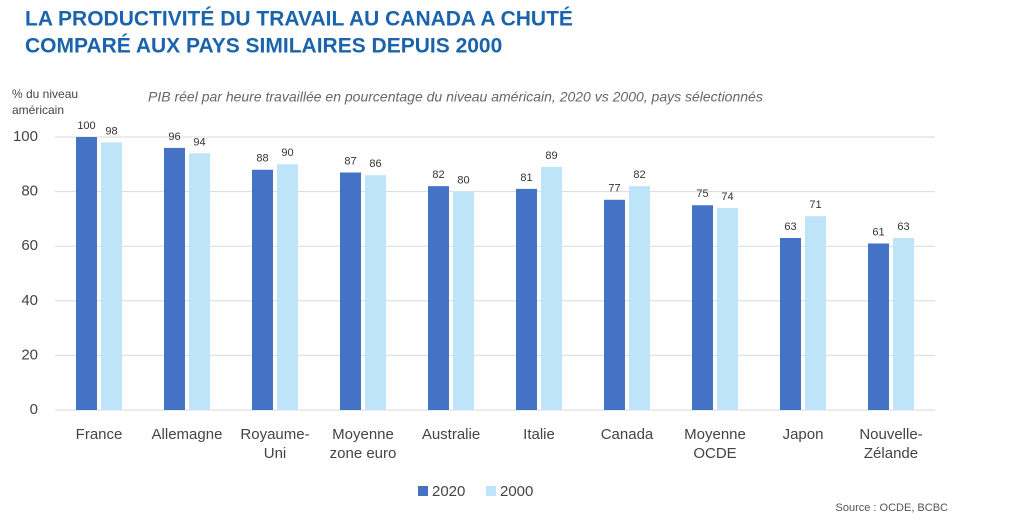 The width and height of the screenshot is (1024, 520). What do you see at coordinates (551, 156) in the screenshot?
I see `data-label: 89` at bounding box center [551, 156].